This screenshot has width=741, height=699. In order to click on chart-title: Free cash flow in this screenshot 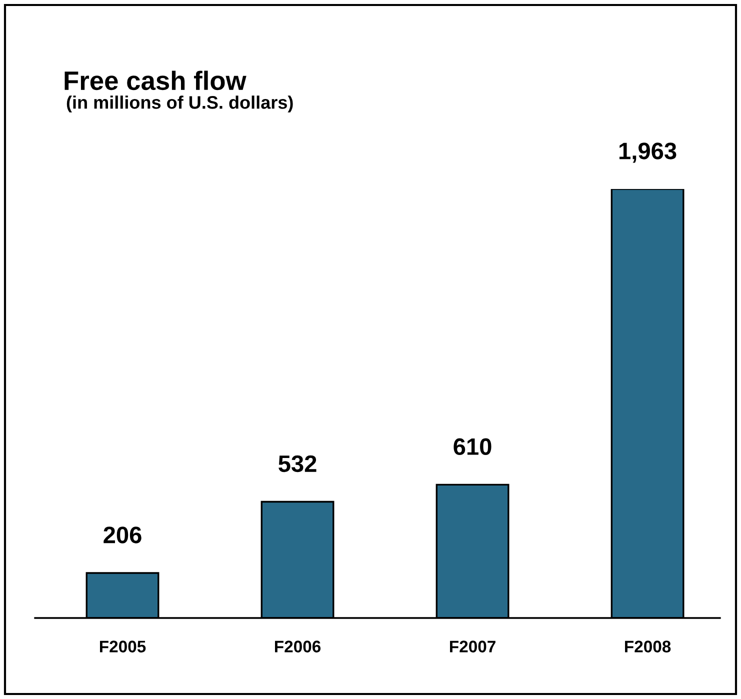, I will do `click(155, 80)`.